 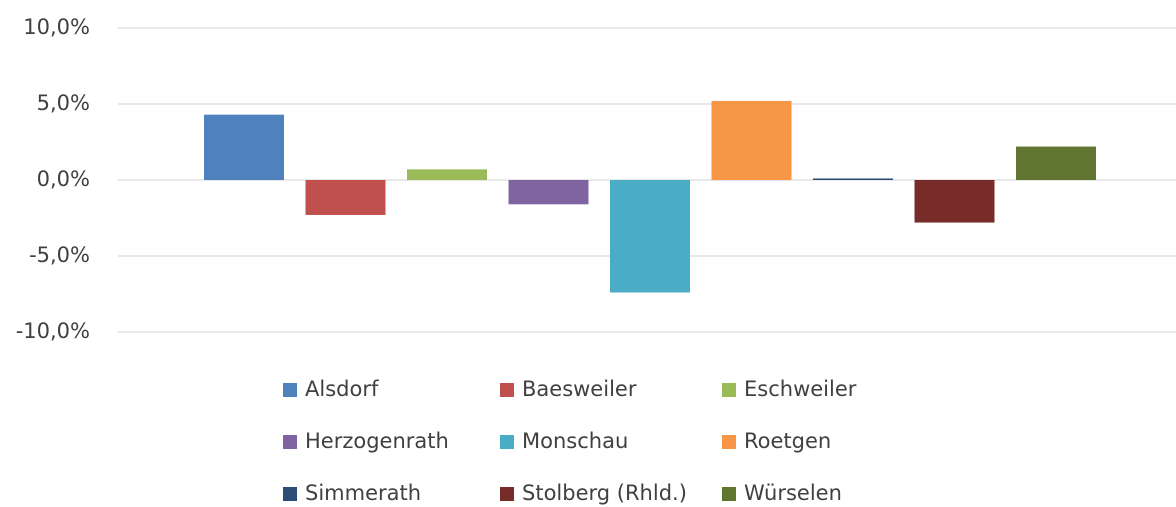 What do you see at coordinates (63, 103) in the screenshot?
I see `y-tick-label: 5,0%` at bounding box center [63, 103].